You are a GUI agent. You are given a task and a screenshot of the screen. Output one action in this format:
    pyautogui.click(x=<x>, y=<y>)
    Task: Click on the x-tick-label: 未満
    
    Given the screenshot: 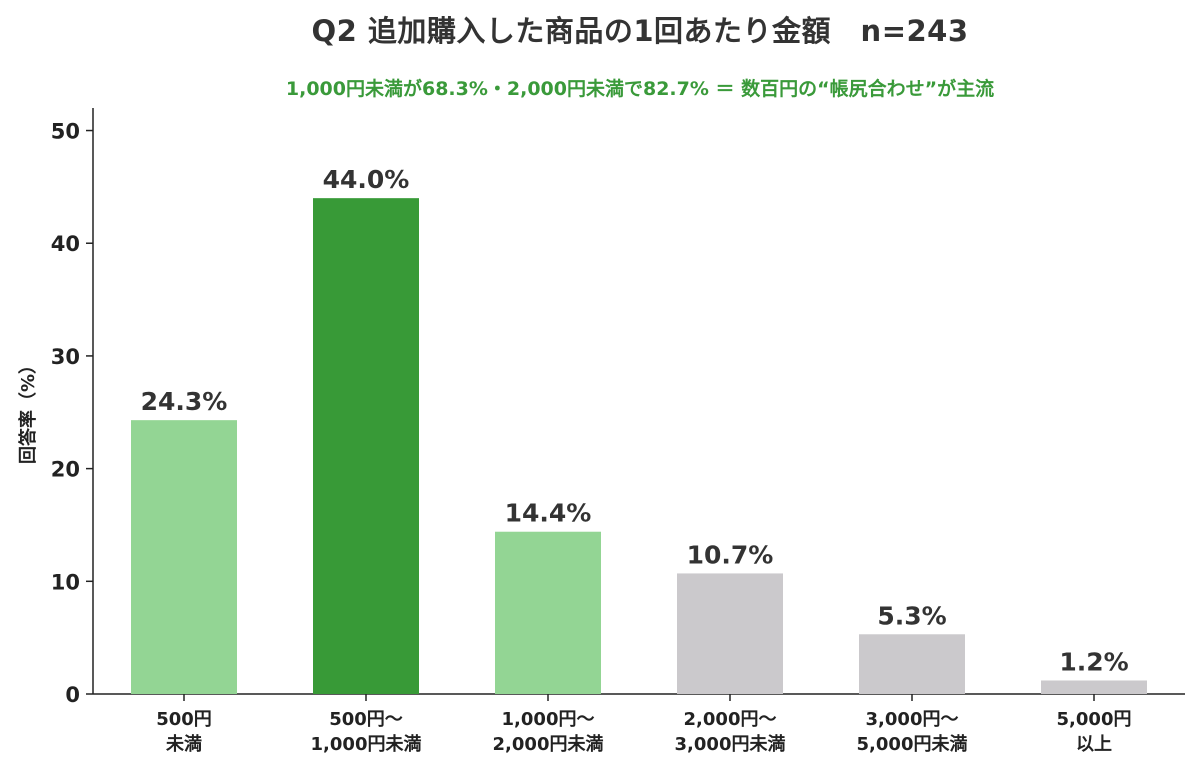 What is the action you would take?
    pyautogui.click(x=184, y=744)
    